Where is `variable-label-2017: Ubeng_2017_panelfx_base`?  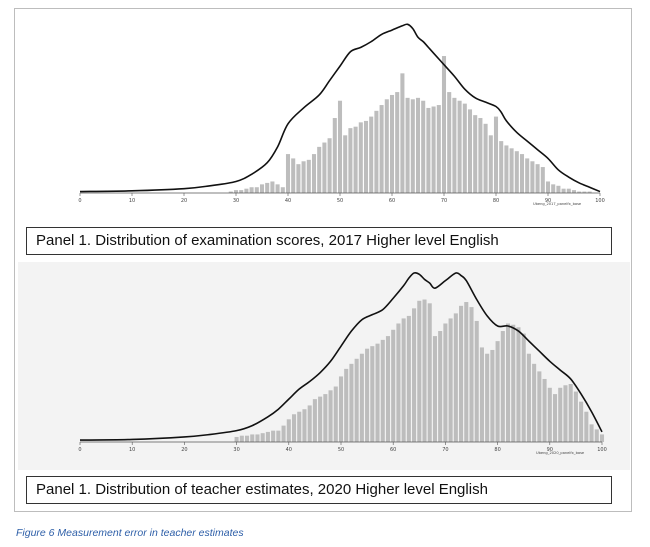 variable-label-2017: Ubeng_2017_panelfx_base is located at coordinates (557, 204).